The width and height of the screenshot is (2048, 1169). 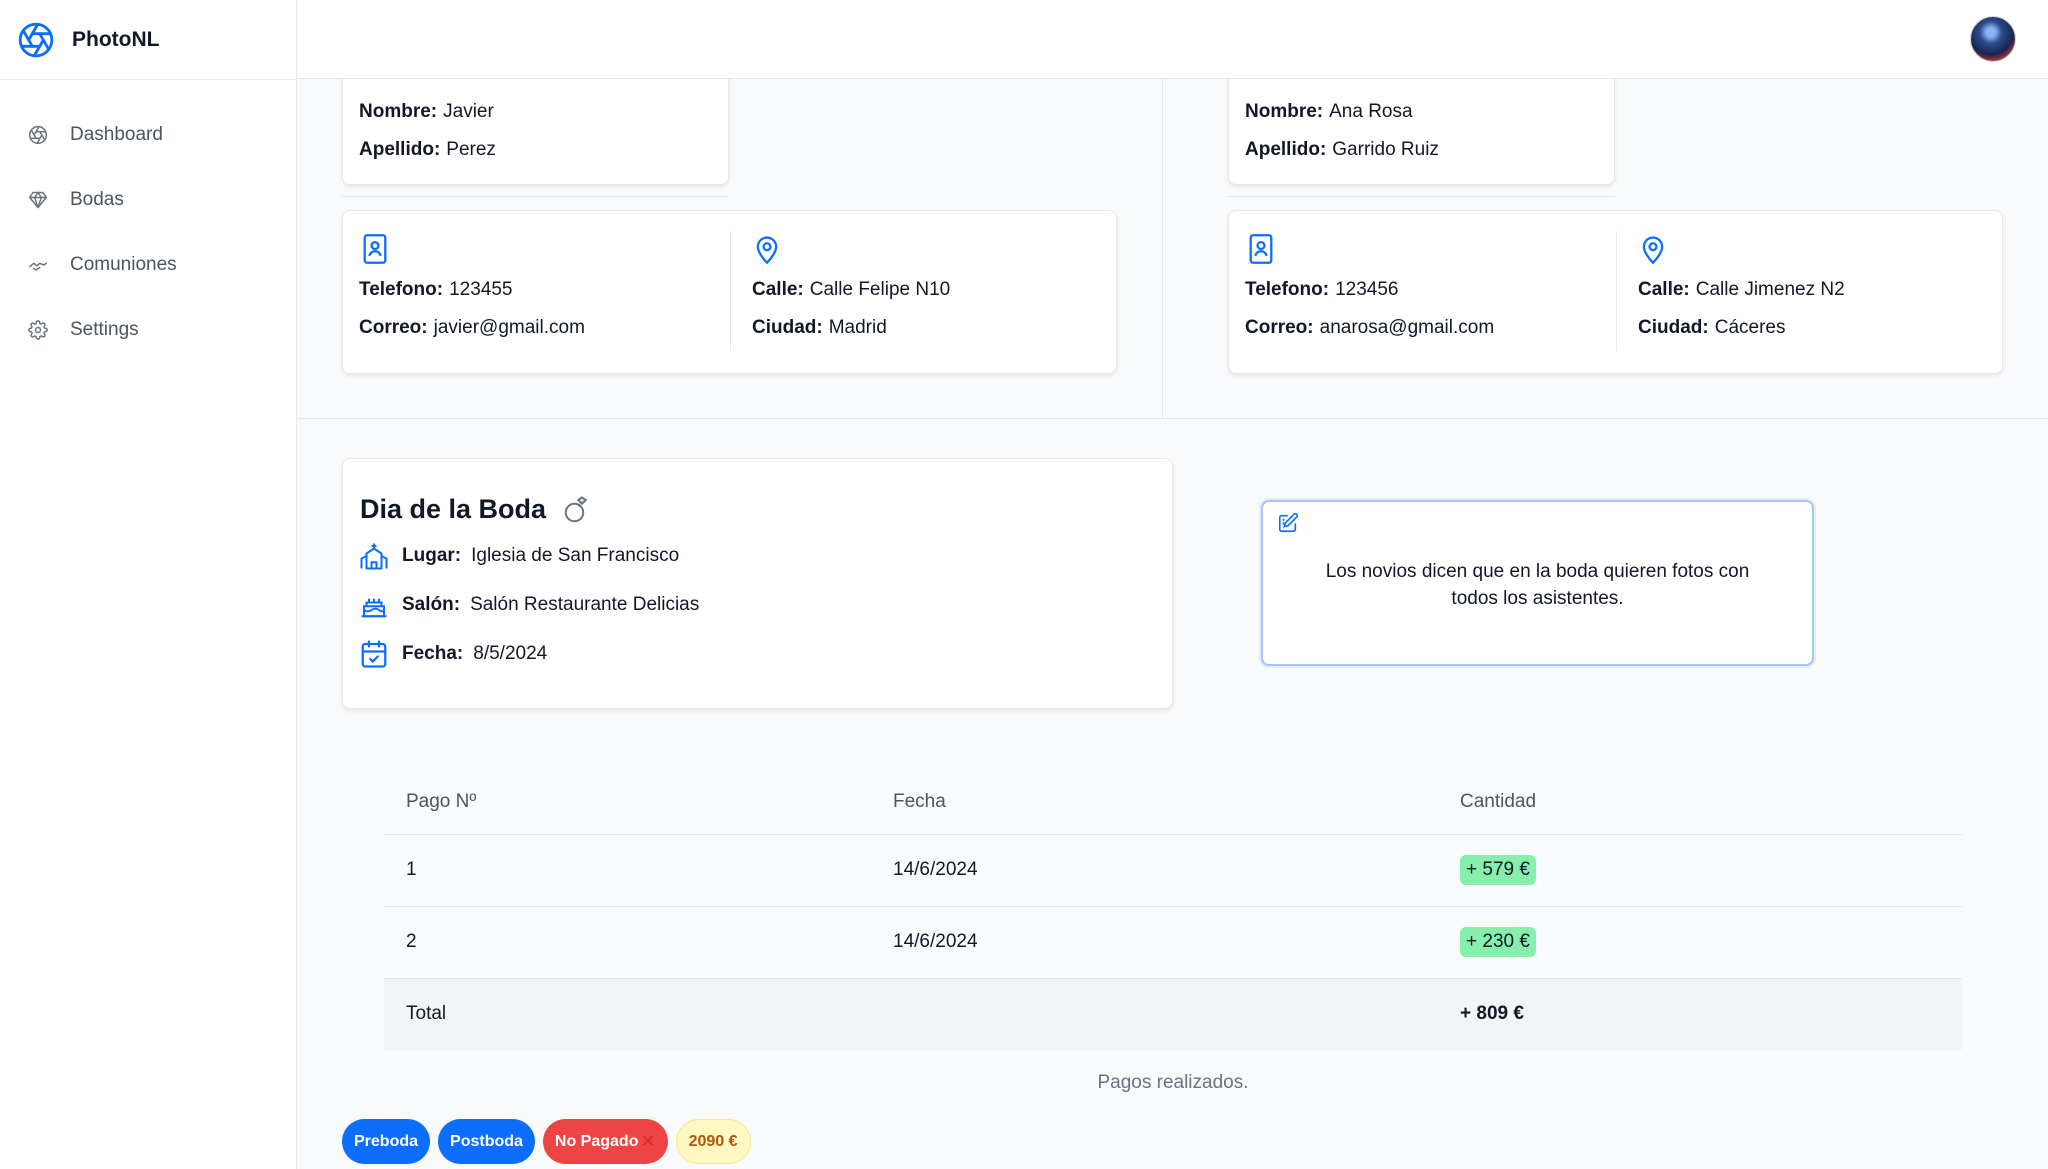 What do you see at coordinates (432, 555) in the screenshot?
I see `place-label: Lugar:` at bounding box center [432, 555].